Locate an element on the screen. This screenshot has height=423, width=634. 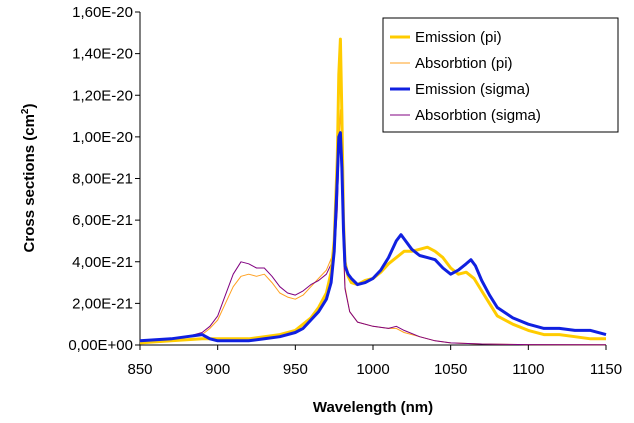
y-axis-title: Cross sections (cm2) is located at coordinates (29, 178).